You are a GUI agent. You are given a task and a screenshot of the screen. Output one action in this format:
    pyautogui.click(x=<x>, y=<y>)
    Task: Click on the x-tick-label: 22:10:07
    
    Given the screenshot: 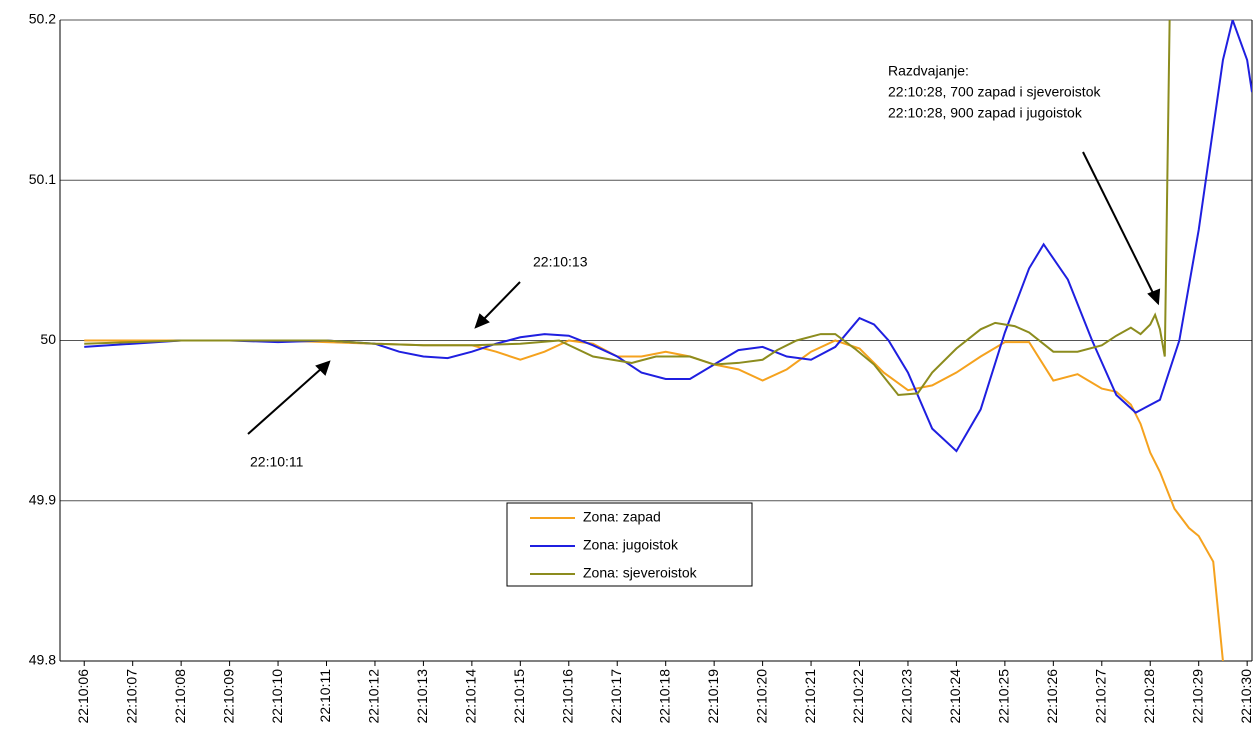 What is the action you would take?
    pyautogui.click(x=131, y=696)
    